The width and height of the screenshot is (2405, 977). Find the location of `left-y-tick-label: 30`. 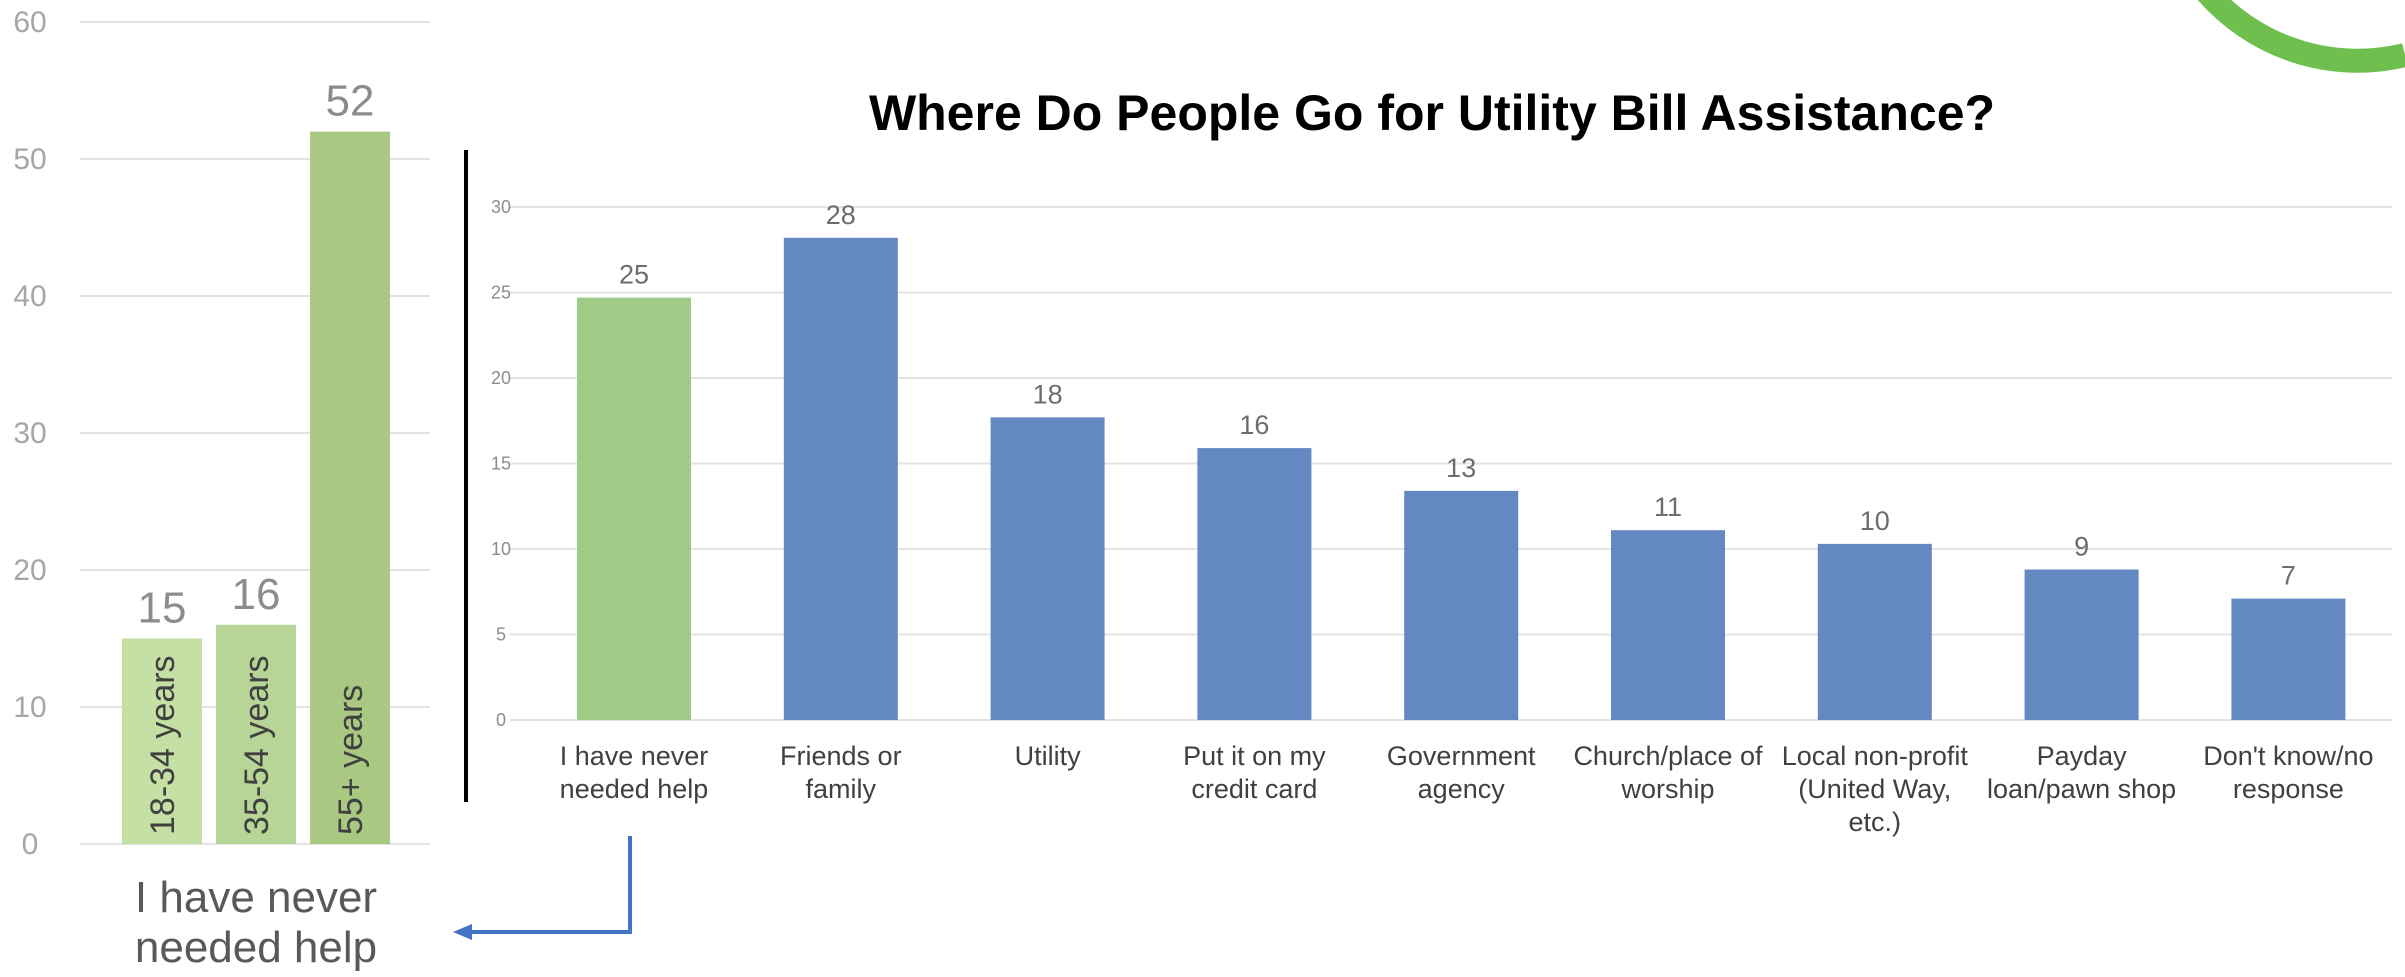

left-y-tick-label: 30 is located at coordinates (29, 433).